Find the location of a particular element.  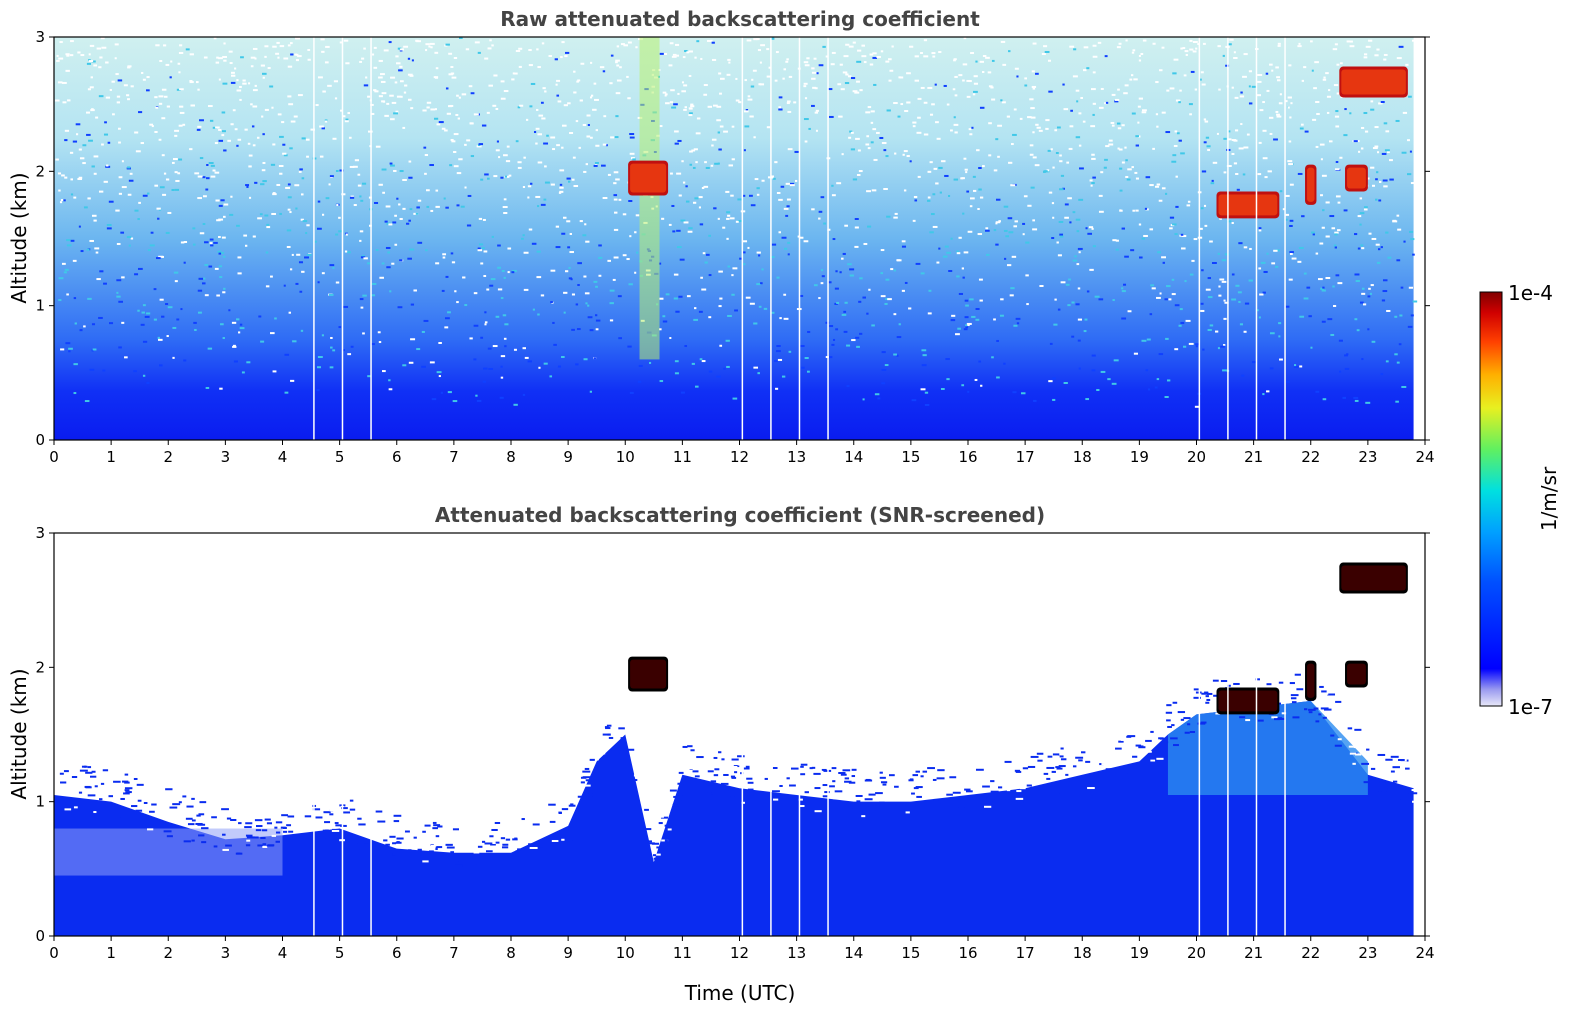

x-axis-screened: 0 1 2 3 4 5 6 7 8 9 10 11 12 13 14 15 16 17 18 19 20 21 22 23 24 is located at coordinates (742, 949).